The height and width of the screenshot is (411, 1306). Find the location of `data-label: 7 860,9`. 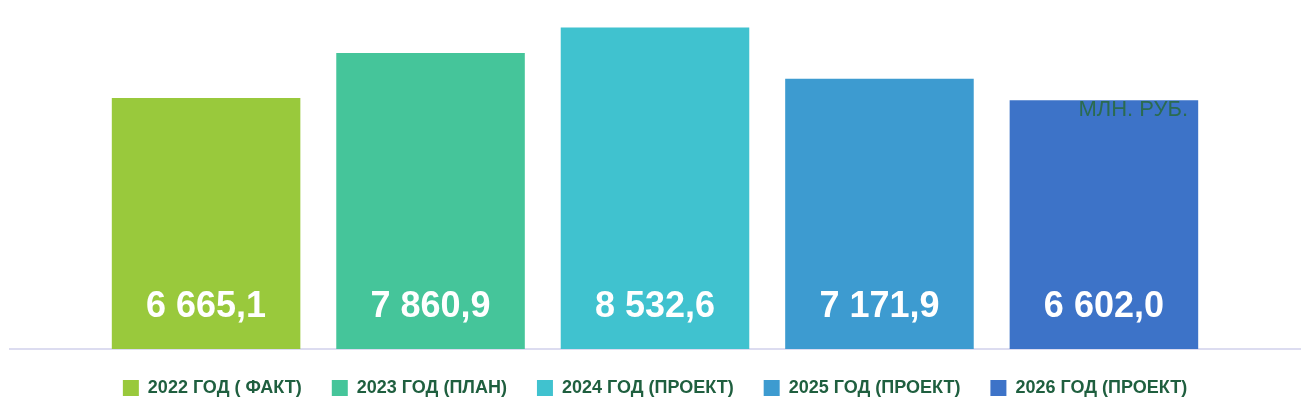

data-label: 7 860,9 is located at coordinates (430, 304).